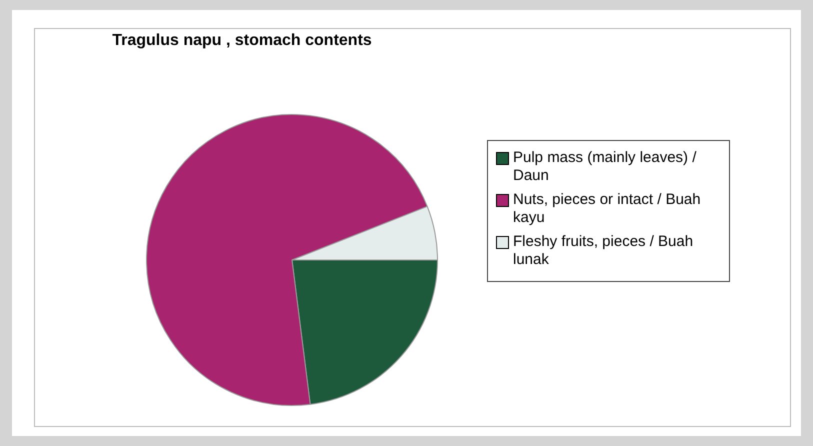 The width and height of the screenshot is (813, 446). I want to click on legend-label: Fleshy fruits, pieces / Buah lunak, so click(603, 251).